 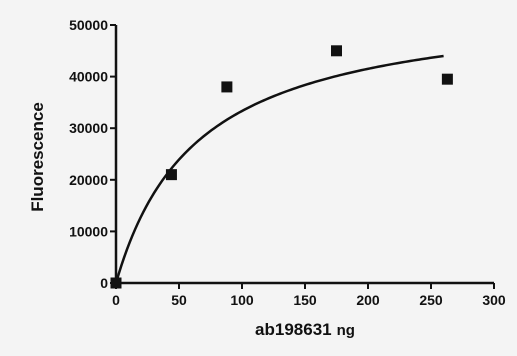 What do you see at coordinates (179, 300) in the screenshot?
I see `x-tick-label: 50` at bounding box center [179, 300].